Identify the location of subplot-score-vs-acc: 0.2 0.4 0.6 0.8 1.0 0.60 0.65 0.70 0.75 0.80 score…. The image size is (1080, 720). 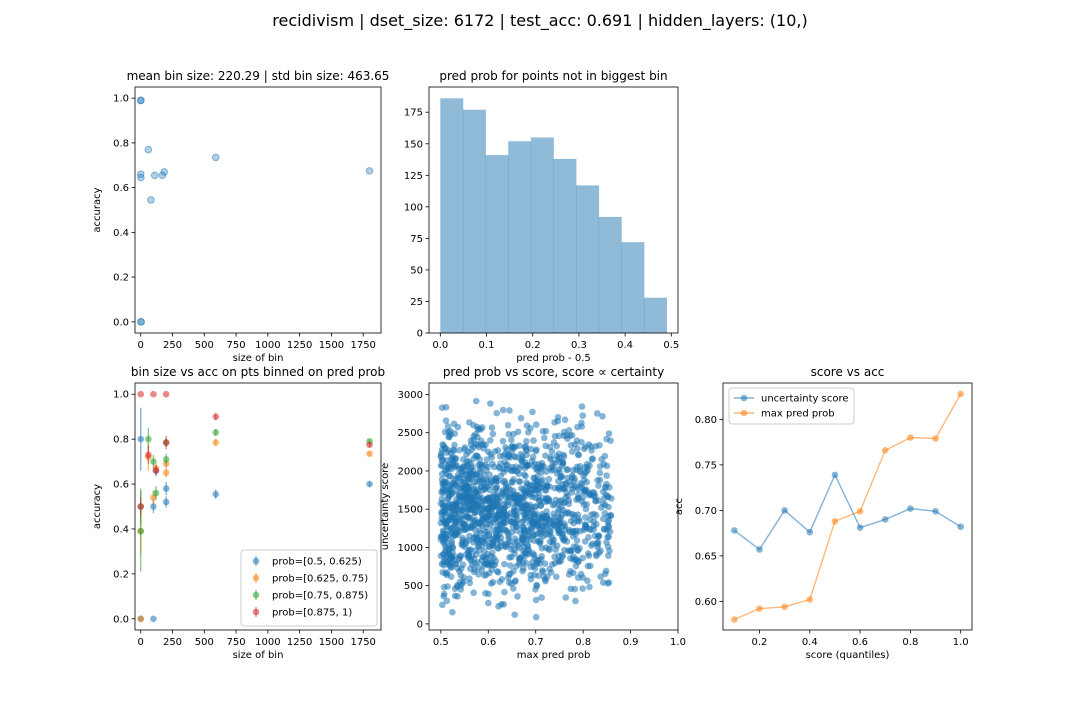
(823, 513).